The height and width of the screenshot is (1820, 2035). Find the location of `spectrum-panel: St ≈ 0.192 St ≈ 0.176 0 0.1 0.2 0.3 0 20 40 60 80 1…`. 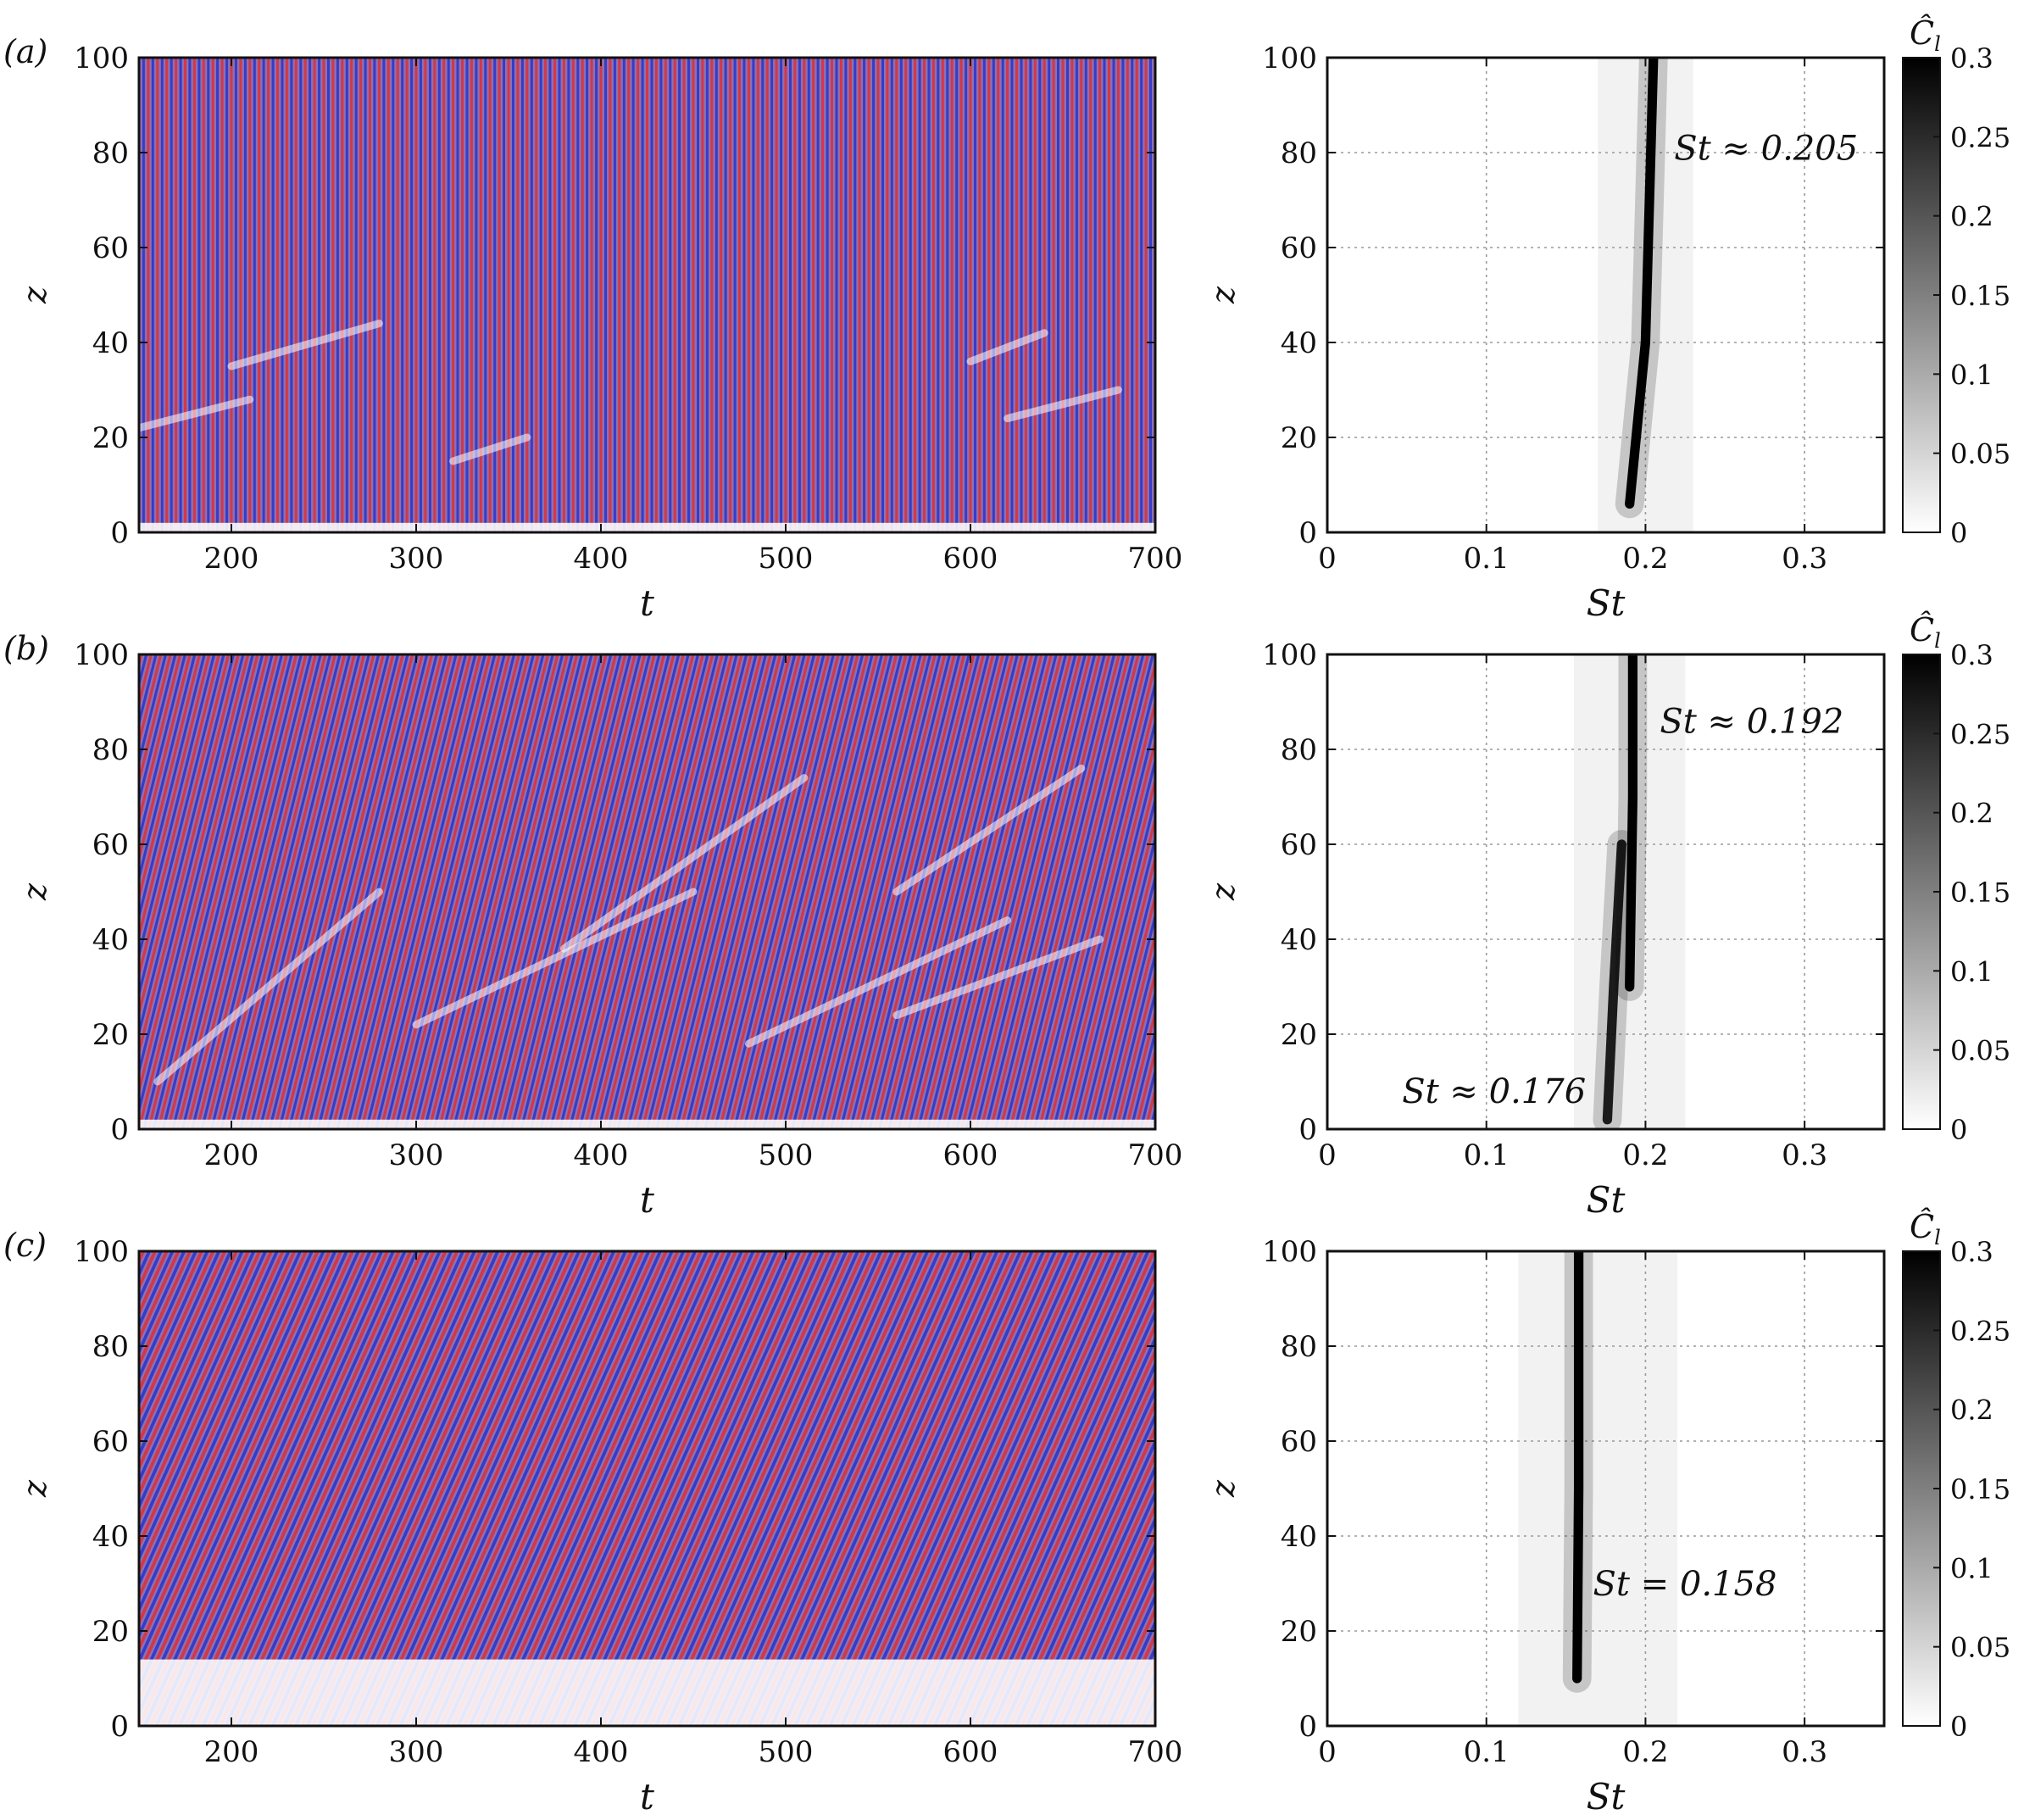

spectrum-panel: St ≈ 0.192 St ≈ 0.176 0 0.1 0.2 0.3 0 20 40 60 80 1… is located at coordinates (1607, 916).